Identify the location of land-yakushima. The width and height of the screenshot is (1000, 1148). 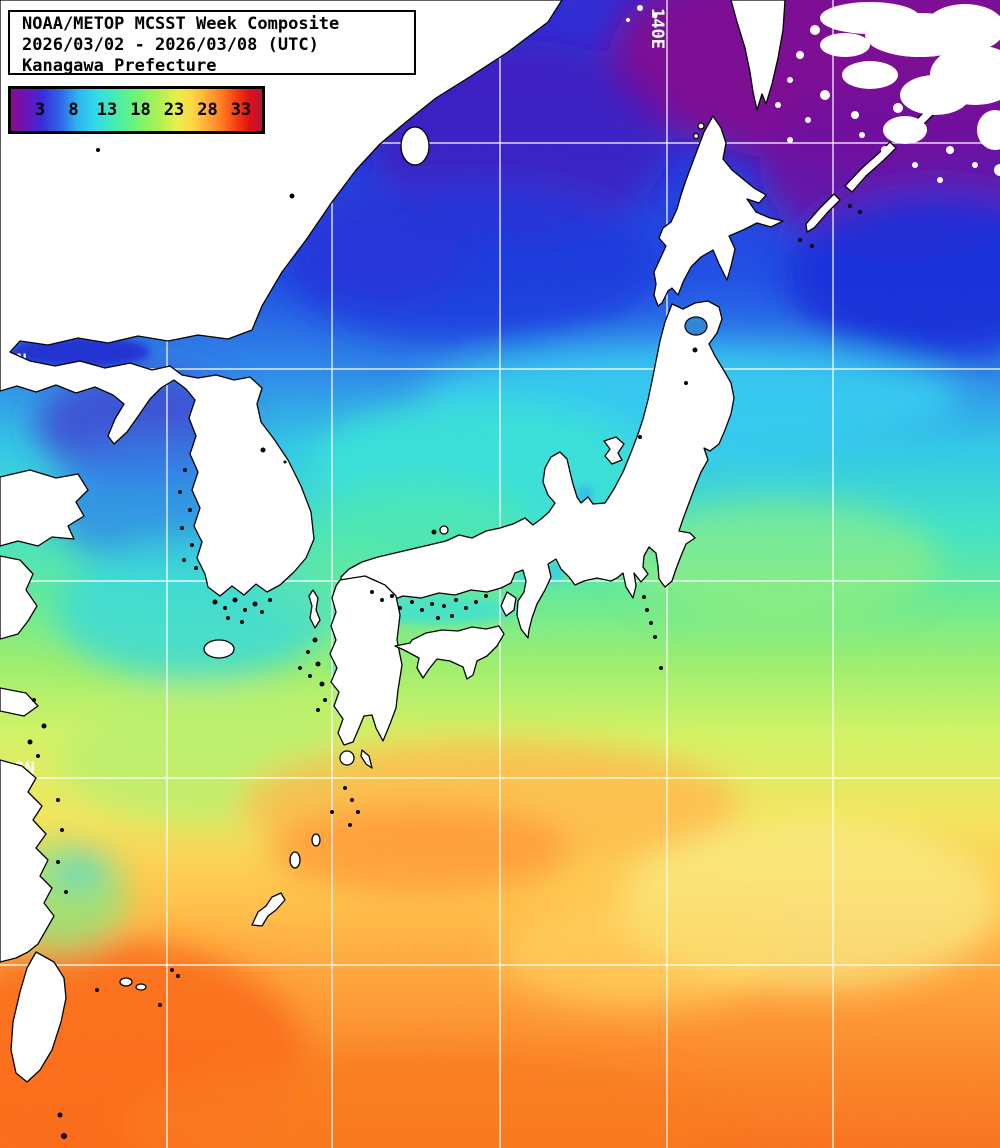
(347, 758).